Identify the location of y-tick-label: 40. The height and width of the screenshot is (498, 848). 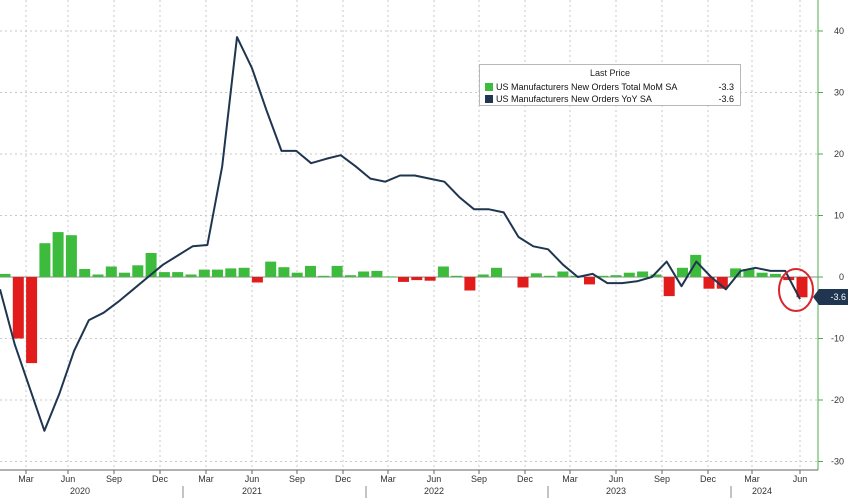
(839, 31).